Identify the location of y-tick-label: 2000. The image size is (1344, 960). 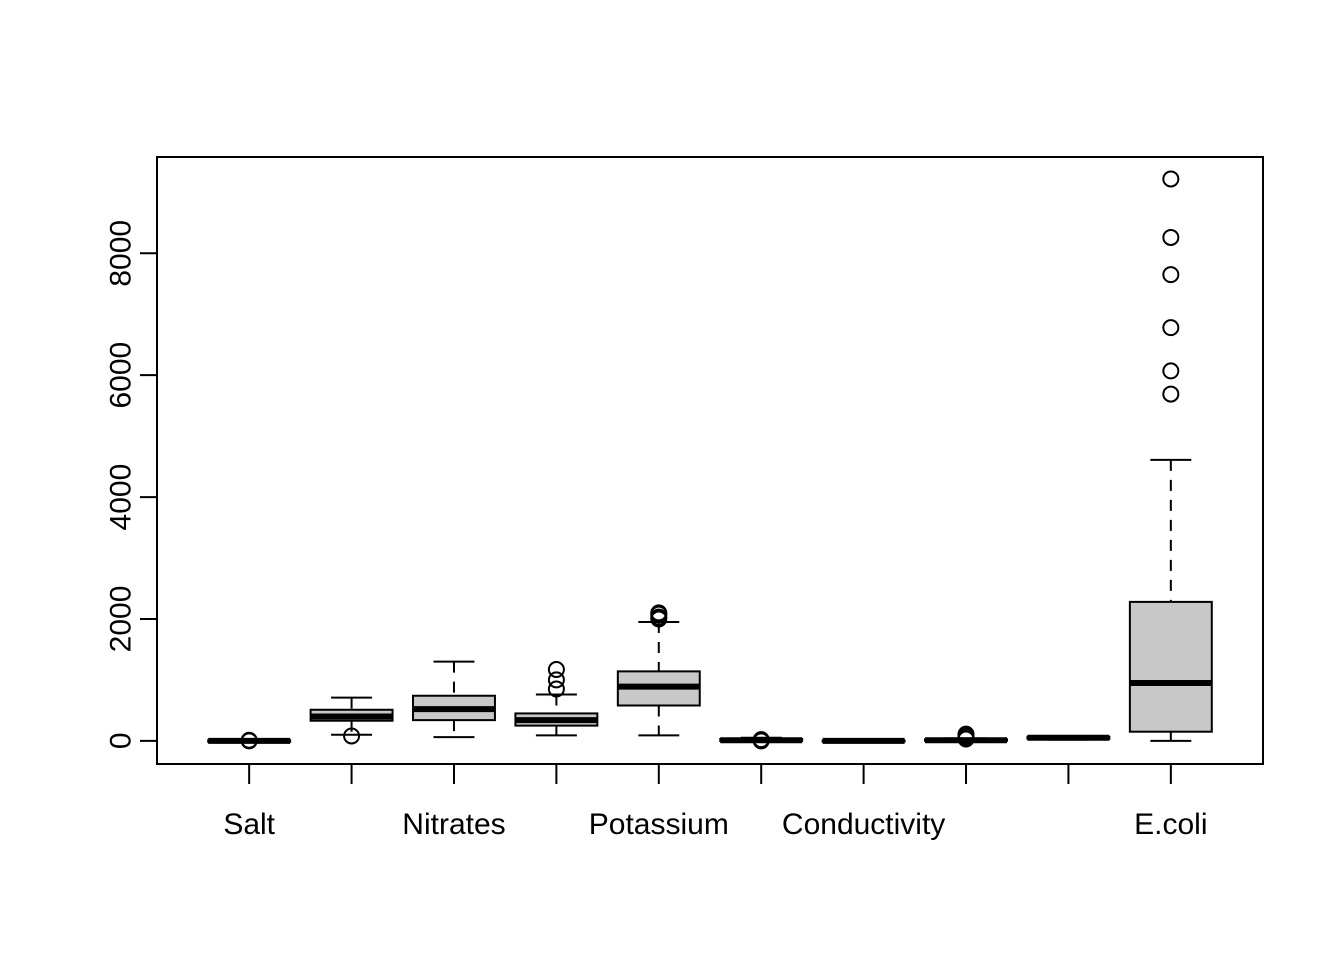
(121, 619).